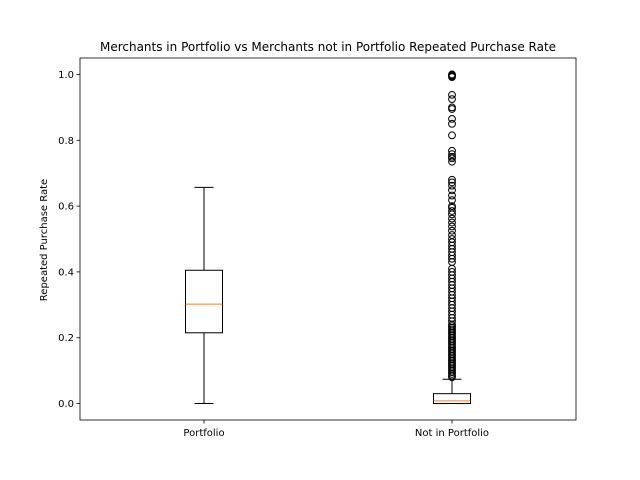 The image size is (640, 480). What do you see at coordinates (44, 240) in the screenshot?
I see `y-axis-label: Repeated Purchase Rate` at bounding box center [44, 240].